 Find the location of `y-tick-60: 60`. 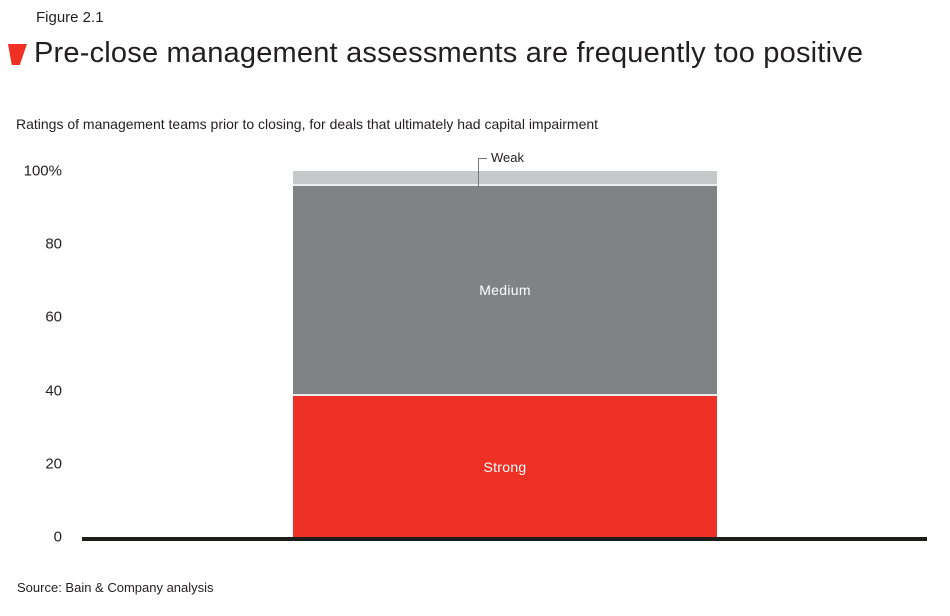

y-tick-60: 60 is located at coordinates (53, 317).